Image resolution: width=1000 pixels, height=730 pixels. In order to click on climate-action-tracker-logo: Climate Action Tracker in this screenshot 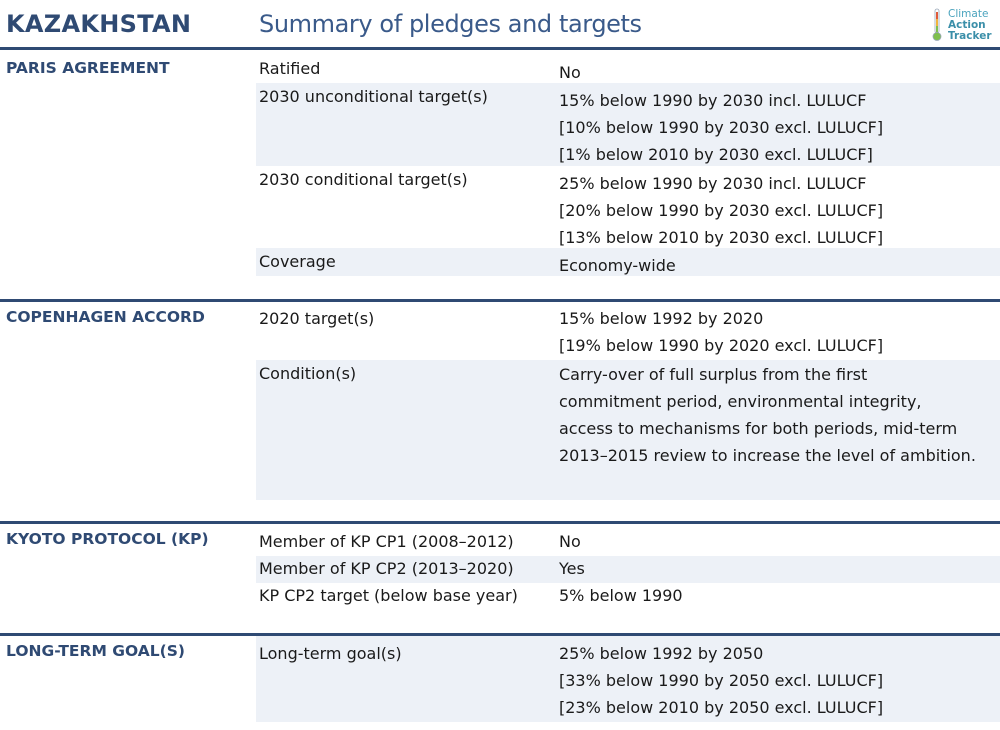, I will do `click(963, 26)`.